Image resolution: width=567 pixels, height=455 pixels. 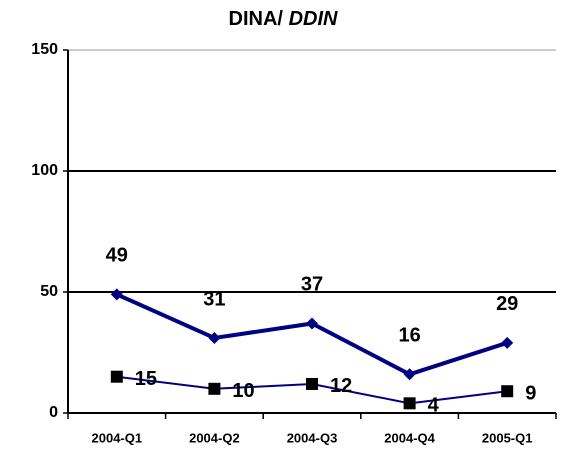 What do you see at coordinates (44, 49) in the screenshot?
I see `y-tick-label: 150` at bounding box center [44, 49].